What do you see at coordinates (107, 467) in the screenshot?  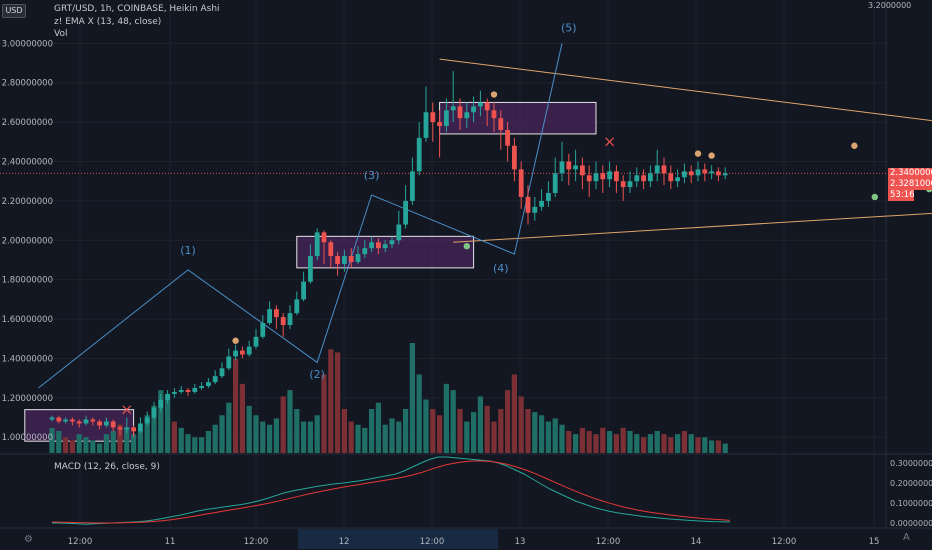 I see `macd-label: MACD (12, 26, close, 9)` at bounding box center [107, 467].